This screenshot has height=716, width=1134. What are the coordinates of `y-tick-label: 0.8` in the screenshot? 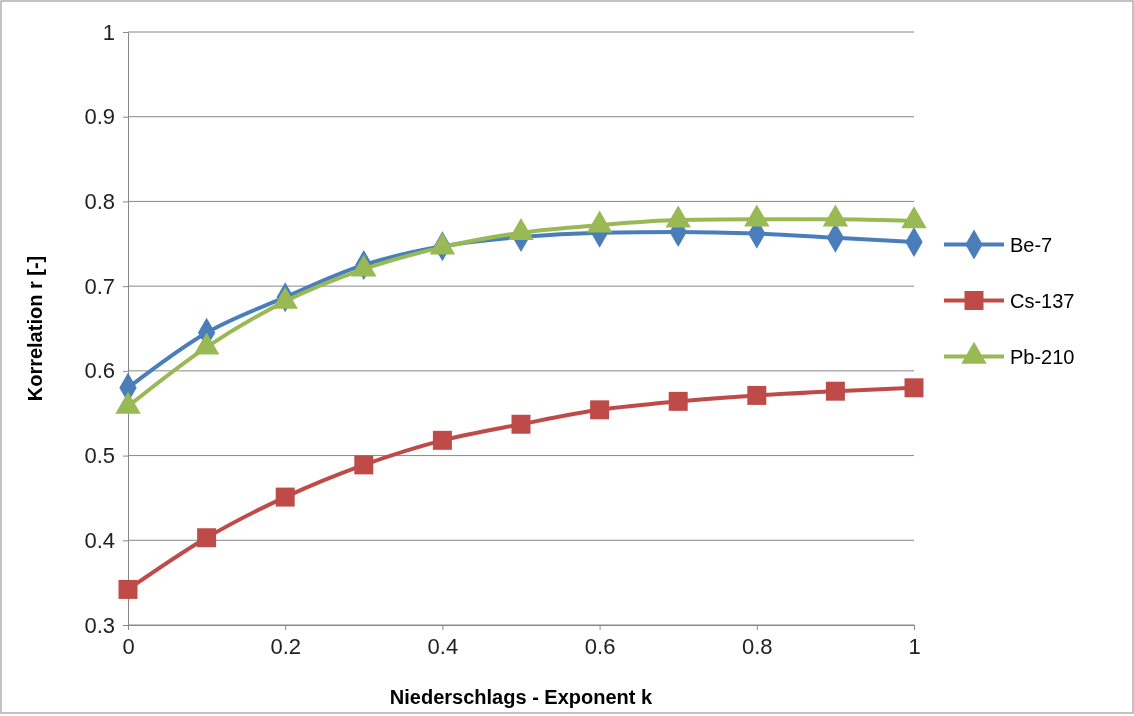 It's located at (99, 201).